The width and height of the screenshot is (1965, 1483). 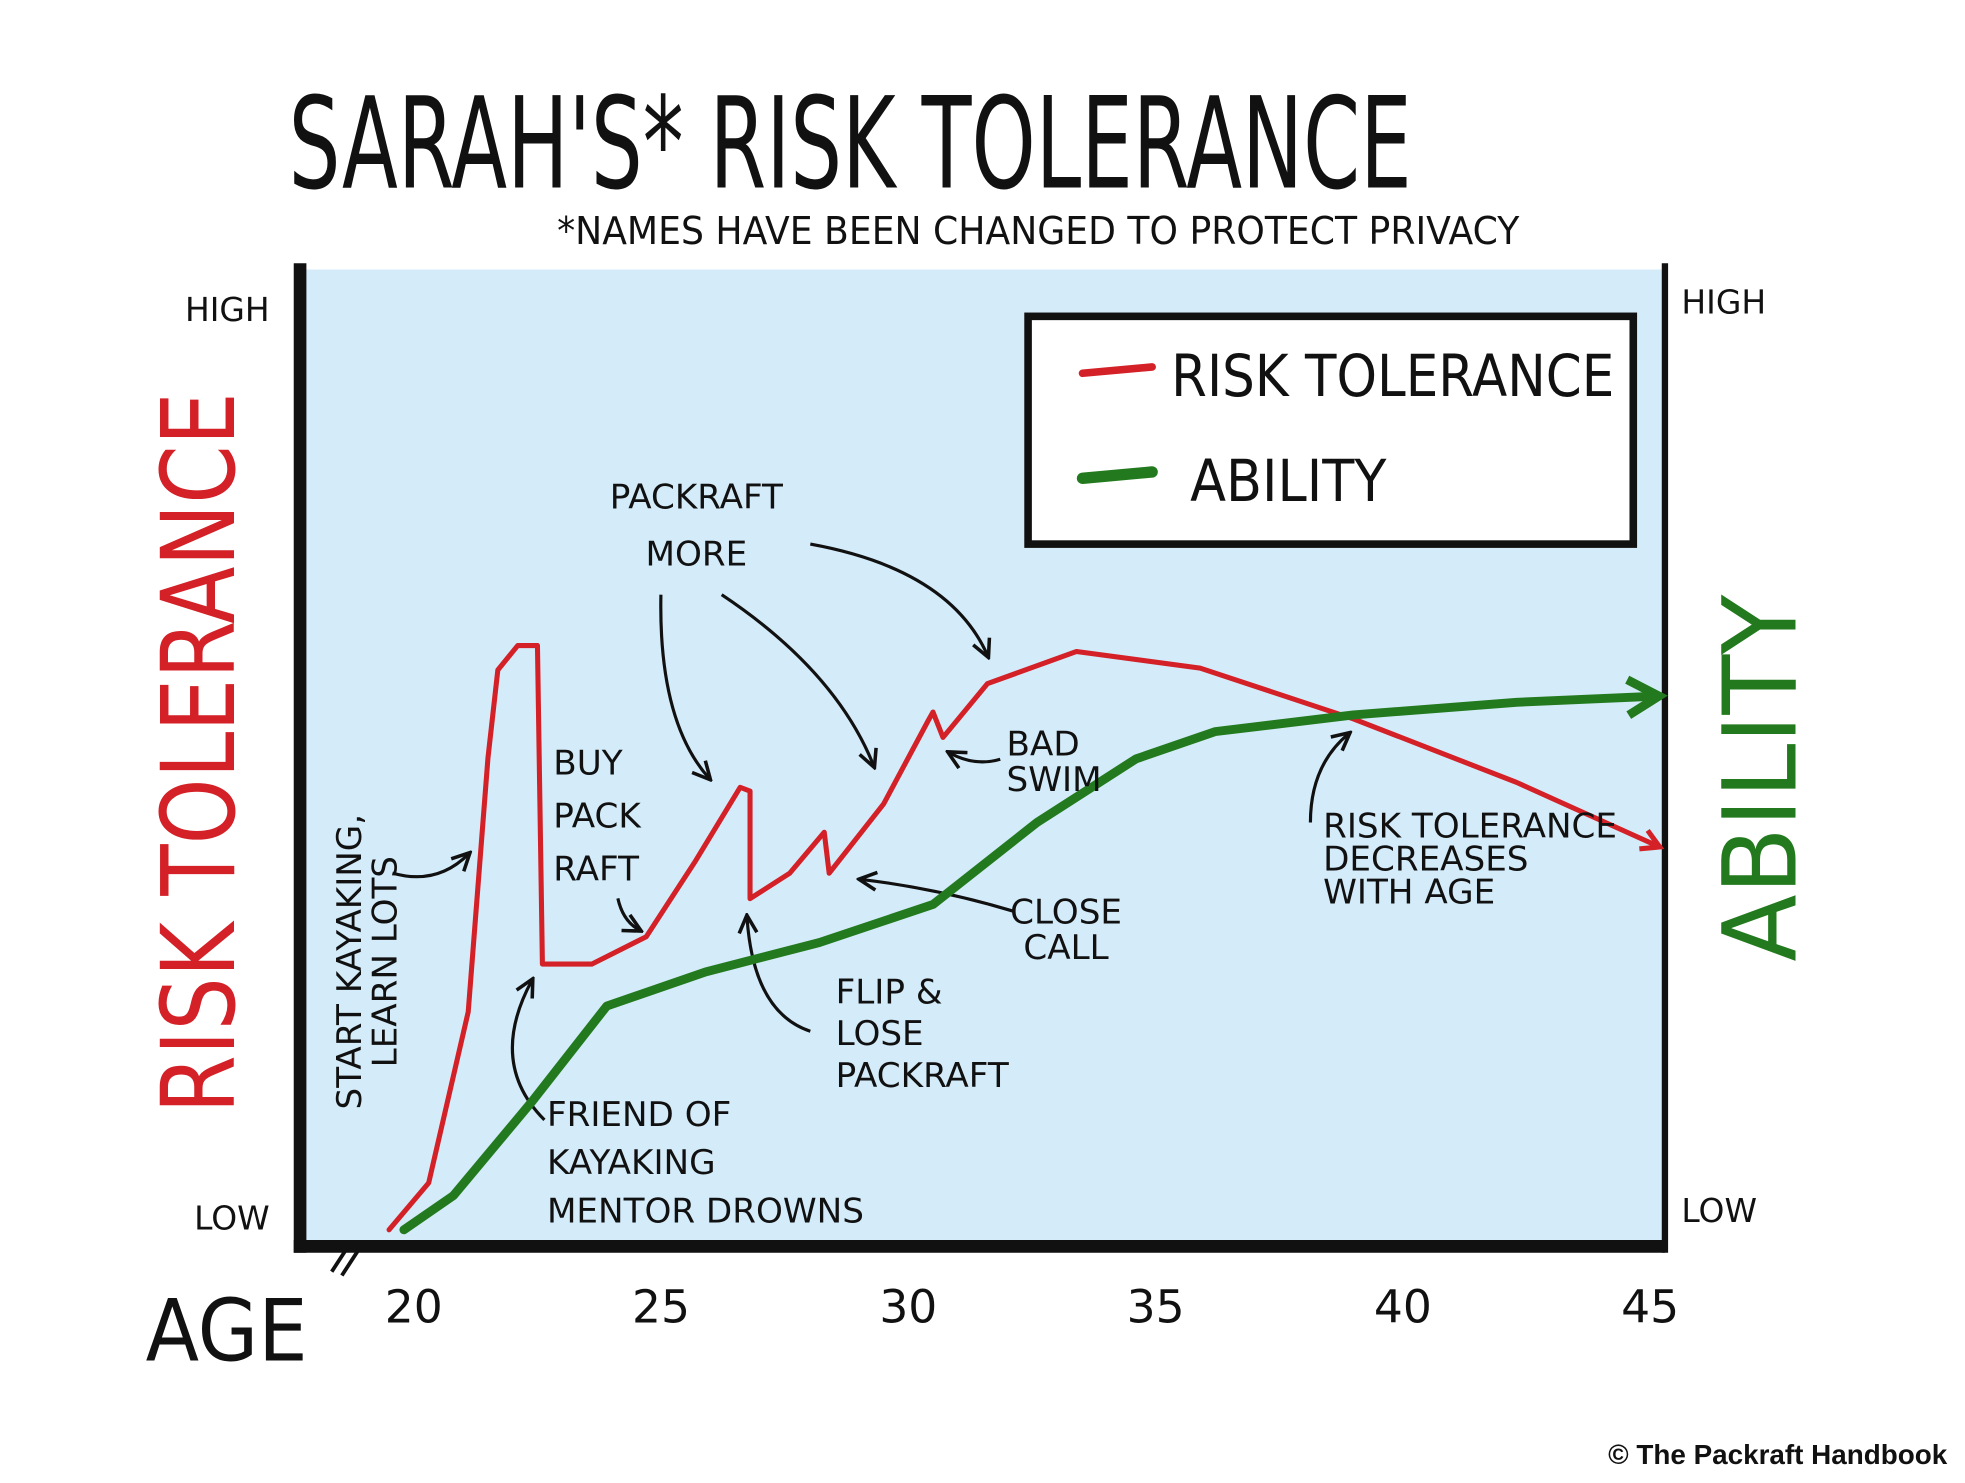 What do you see at coordinates (661, 1306) in the screenshot?
I see `x-tick-label: 25` at bounding box center [661, 1306].